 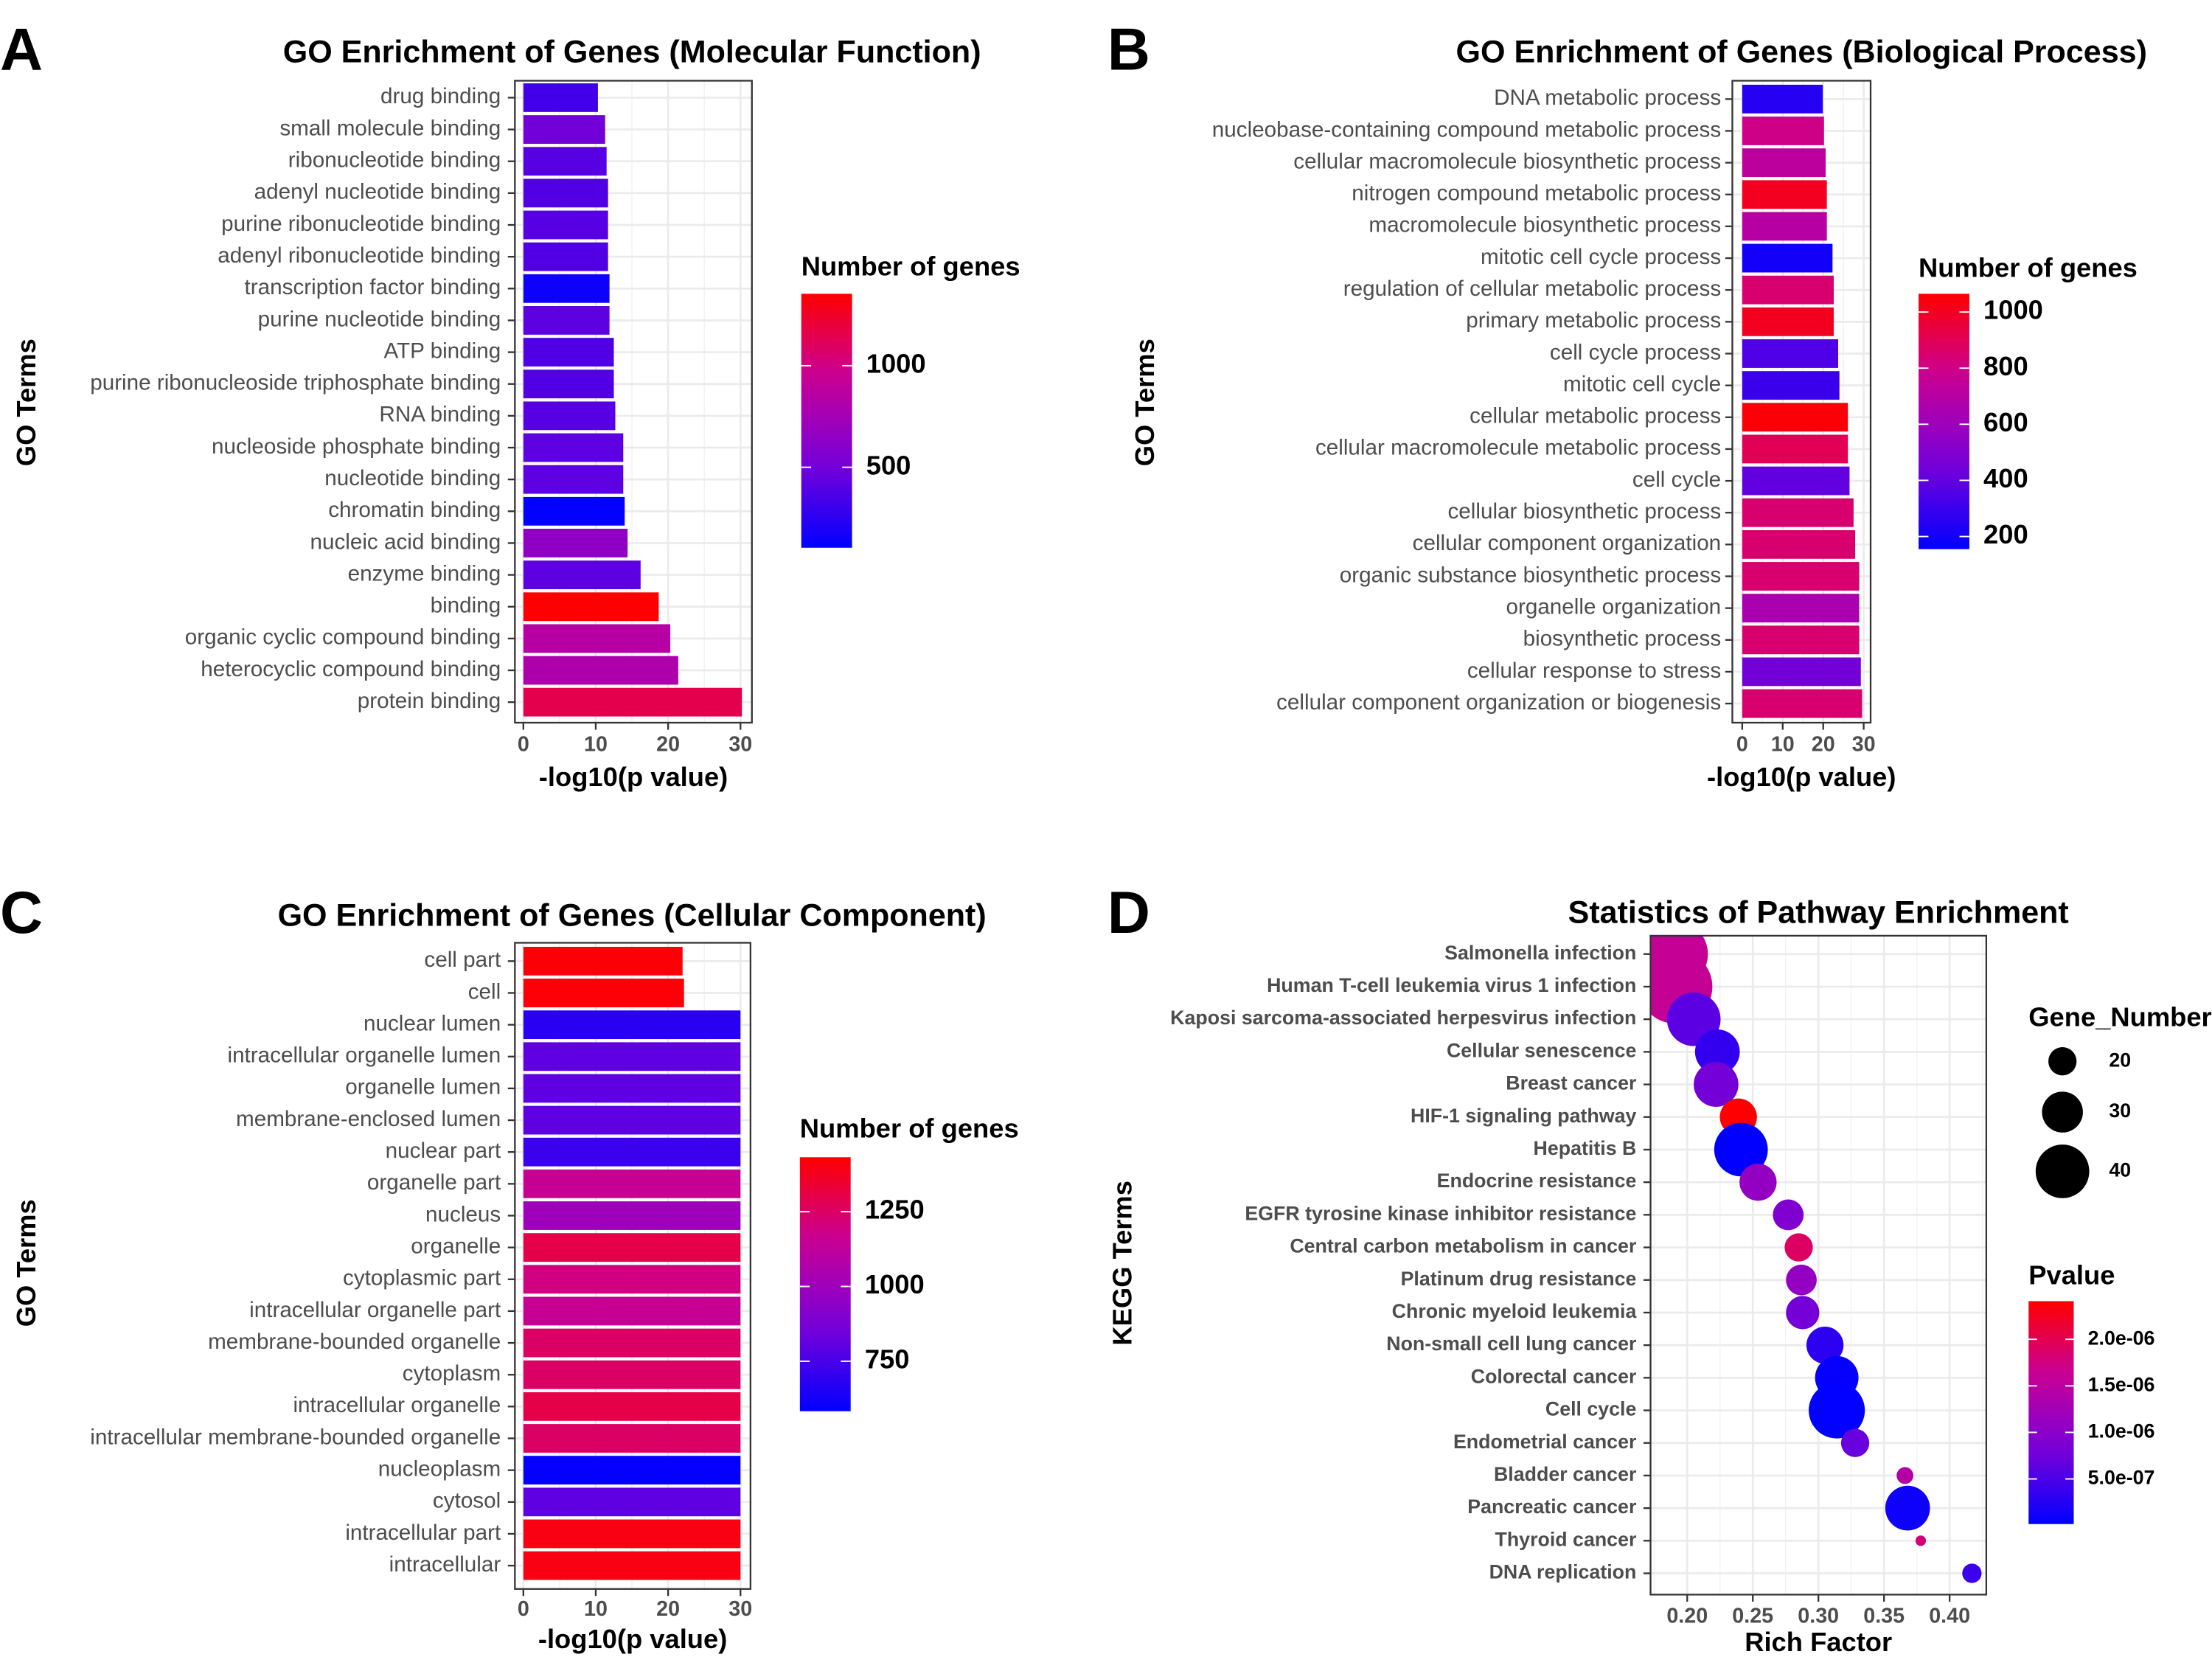 What do you see at coordinates (423, 1087) in the screenshot?
I see `y-tick-label: organelle lumen` at bounding box center [423, 1087].